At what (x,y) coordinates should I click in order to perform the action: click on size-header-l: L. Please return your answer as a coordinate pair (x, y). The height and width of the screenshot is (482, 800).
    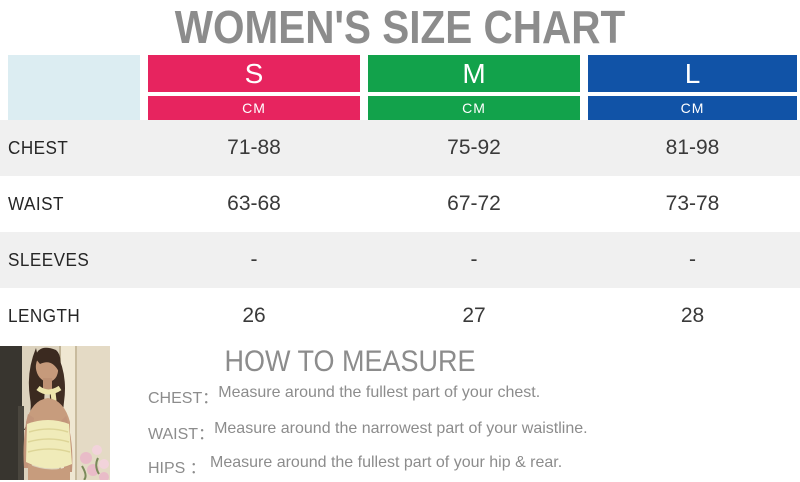
    Looking at the image, I should click on (692, 73).